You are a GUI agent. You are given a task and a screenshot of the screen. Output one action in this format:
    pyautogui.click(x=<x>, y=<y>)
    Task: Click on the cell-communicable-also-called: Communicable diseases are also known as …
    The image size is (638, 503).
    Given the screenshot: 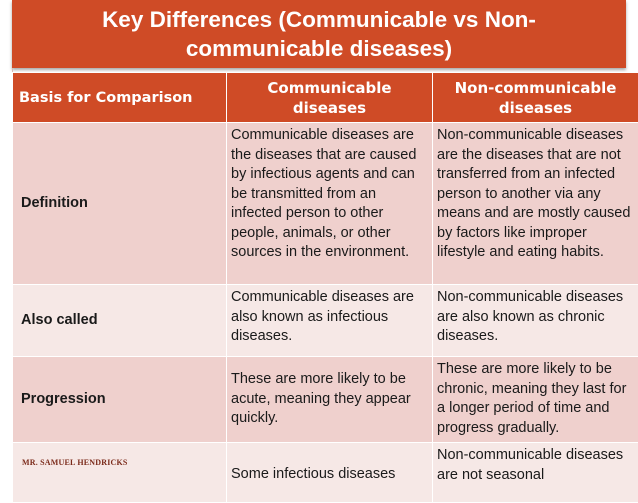 What is the action you would take?
    pyautogui.click(x=330, y=321)
    